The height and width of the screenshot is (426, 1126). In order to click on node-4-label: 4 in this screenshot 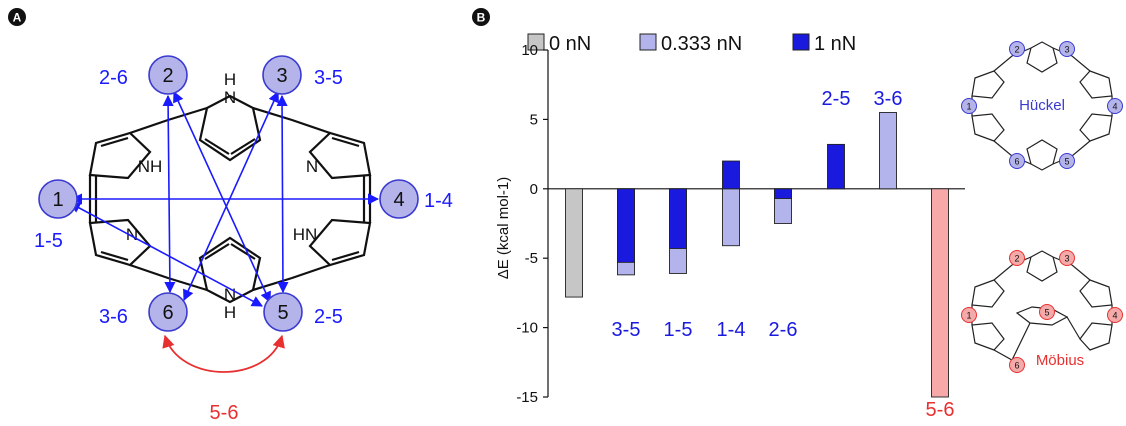, I will do `click(398, 200)`.